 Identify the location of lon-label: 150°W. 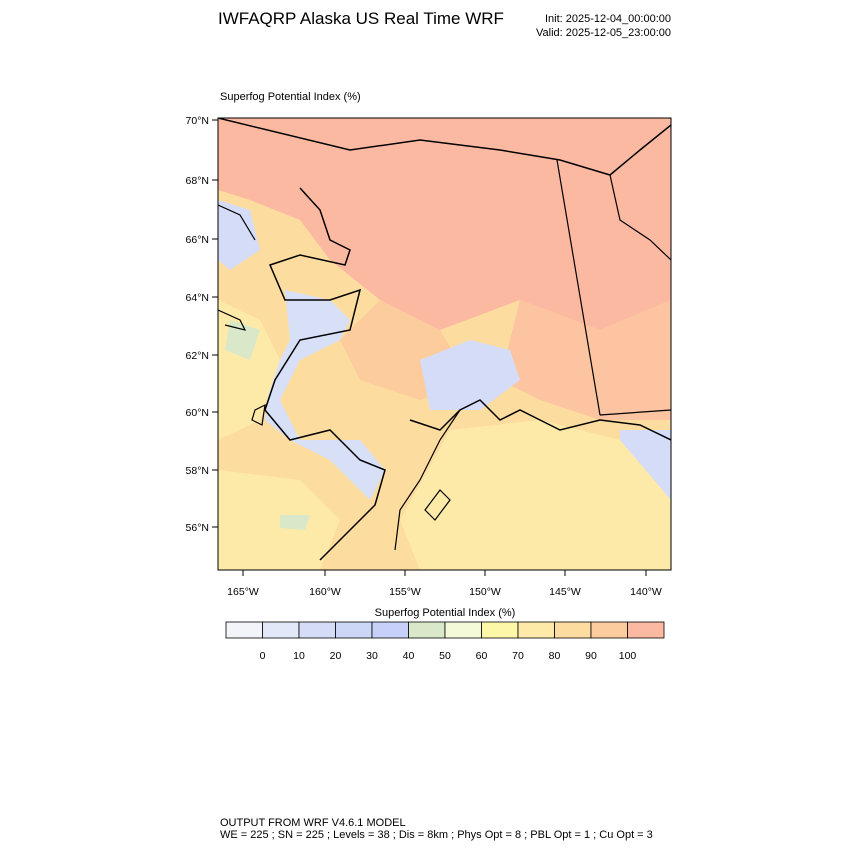
(485, 592).